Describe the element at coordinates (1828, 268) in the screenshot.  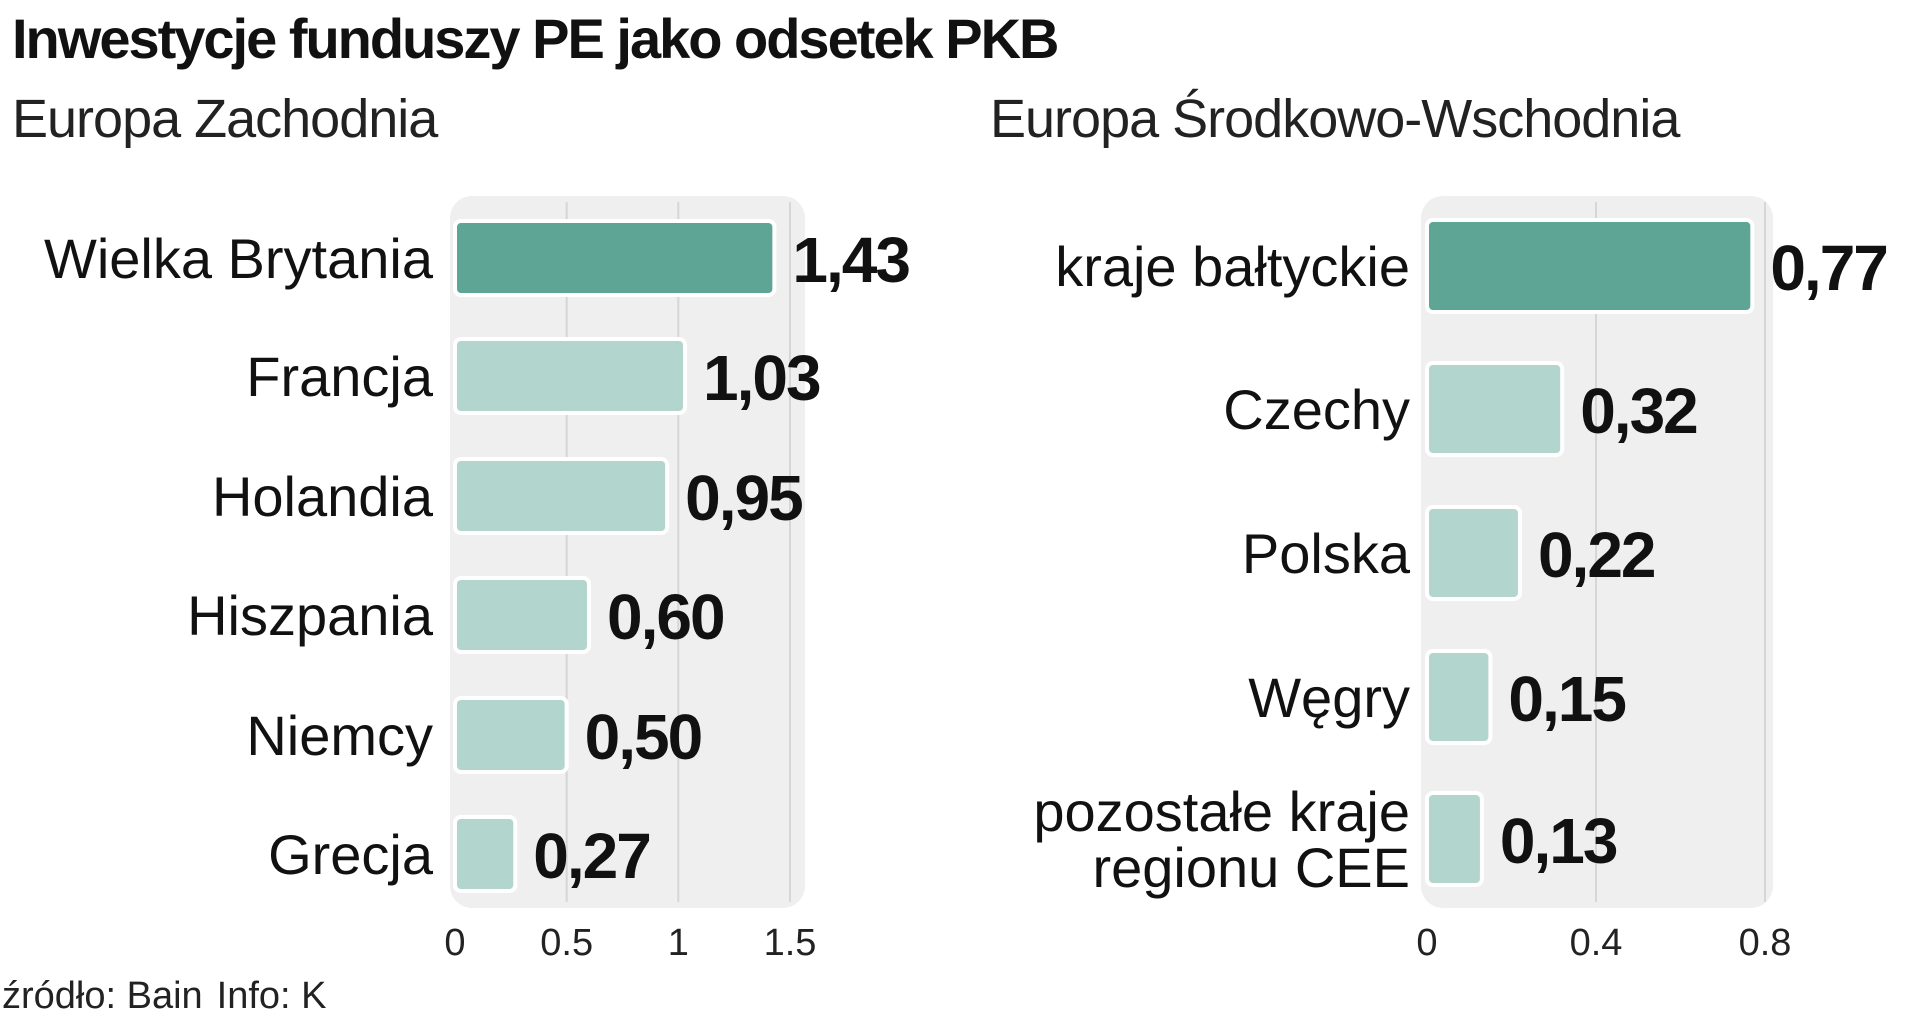
I see `right-value-label: 0,77` at that location.